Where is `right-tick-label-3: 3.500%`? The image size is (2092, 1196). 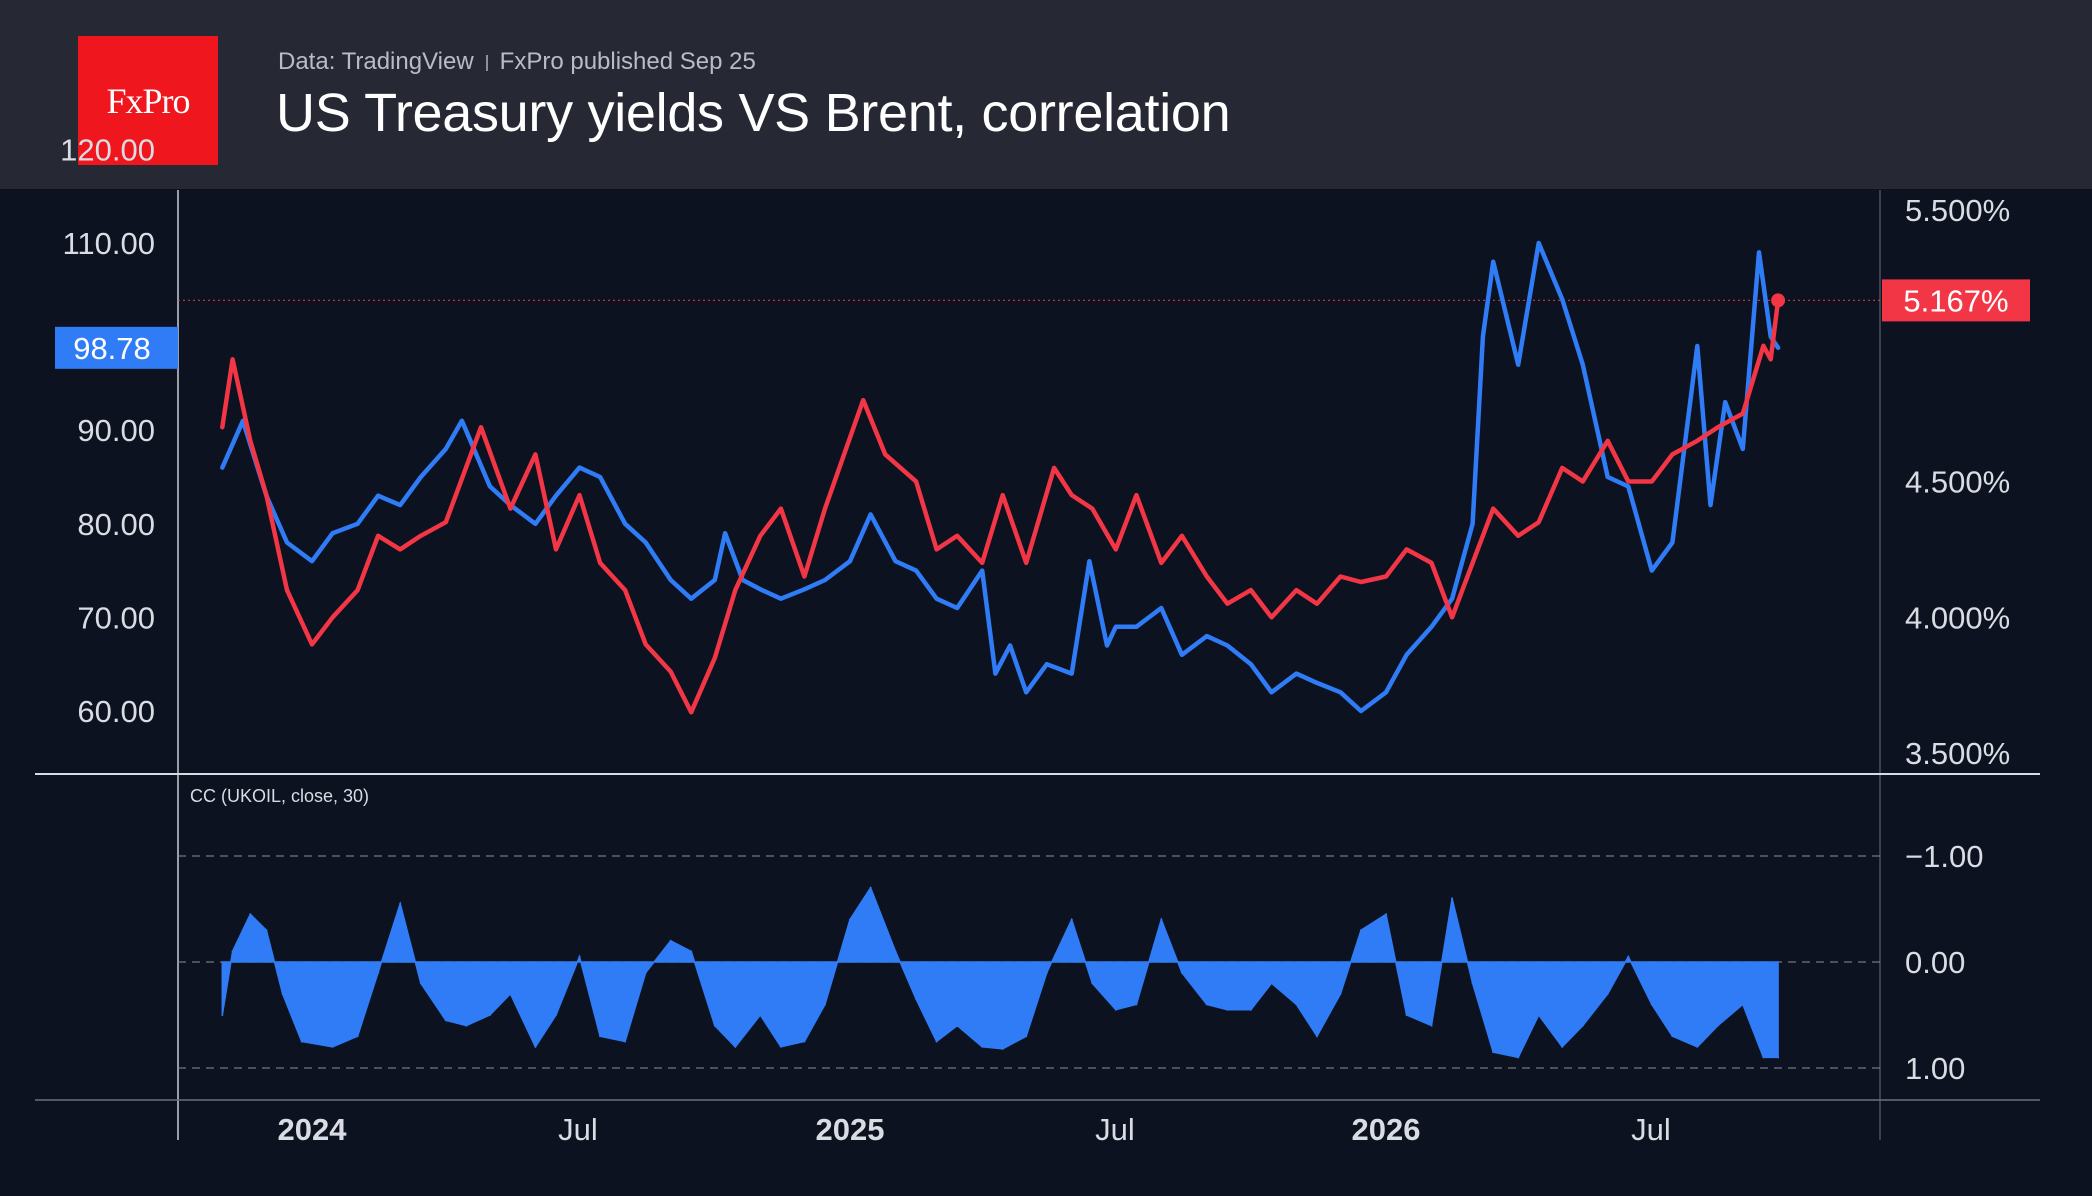 right-tick-label-3: 3.500% is located at coordinates (1957, 753).